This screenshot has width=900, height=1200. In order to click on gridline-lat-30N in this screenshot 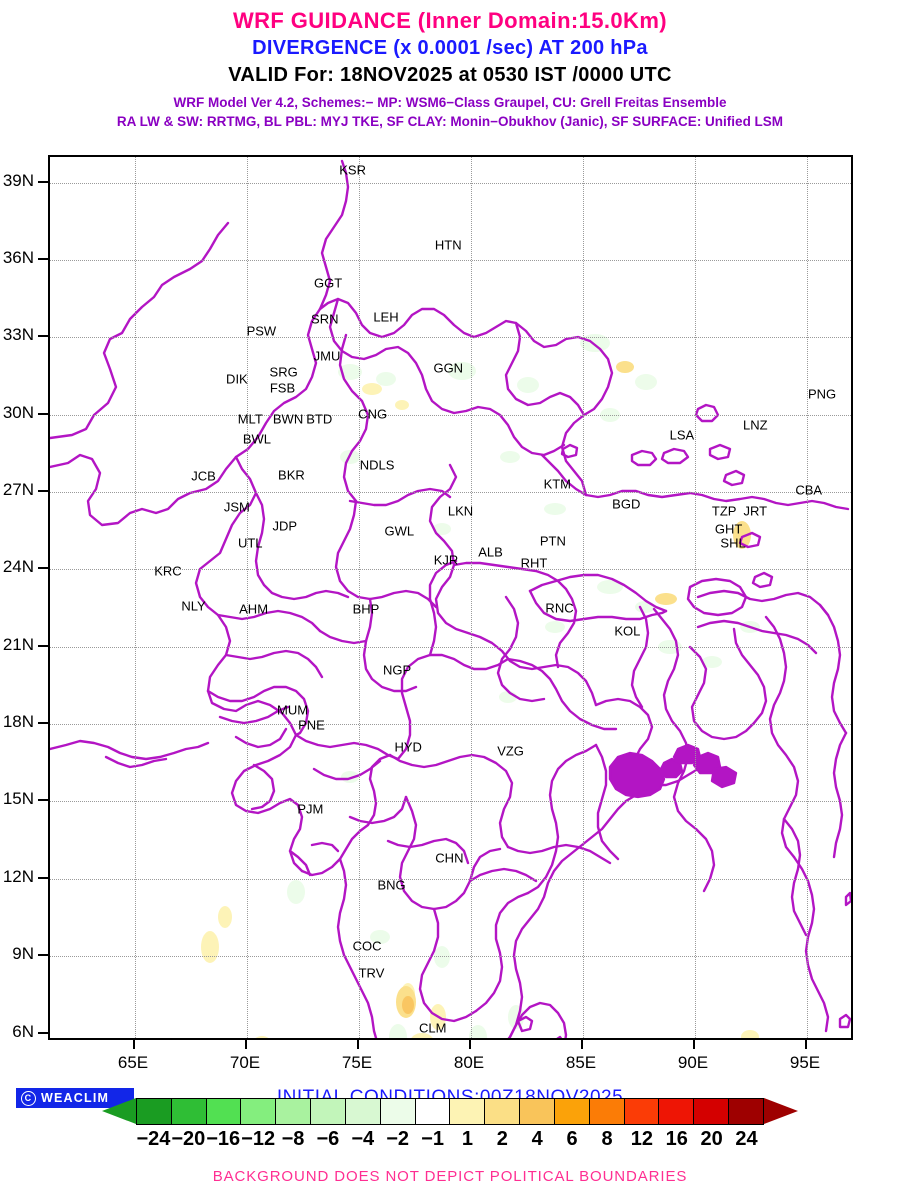, I will do `click(450, 415)`.